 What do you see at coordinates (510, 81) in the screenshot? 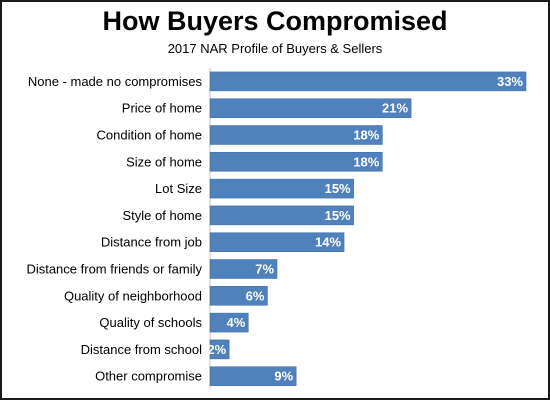
I see `data-label: 33%` at bounding box center [510, 81].